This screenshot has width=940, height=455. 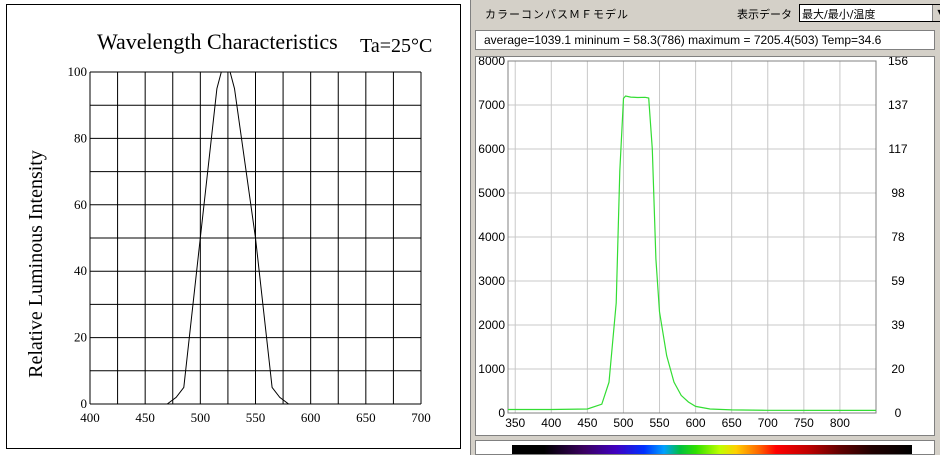 I want to click on y-tick-label: 2000, so click(x=491, y=325).